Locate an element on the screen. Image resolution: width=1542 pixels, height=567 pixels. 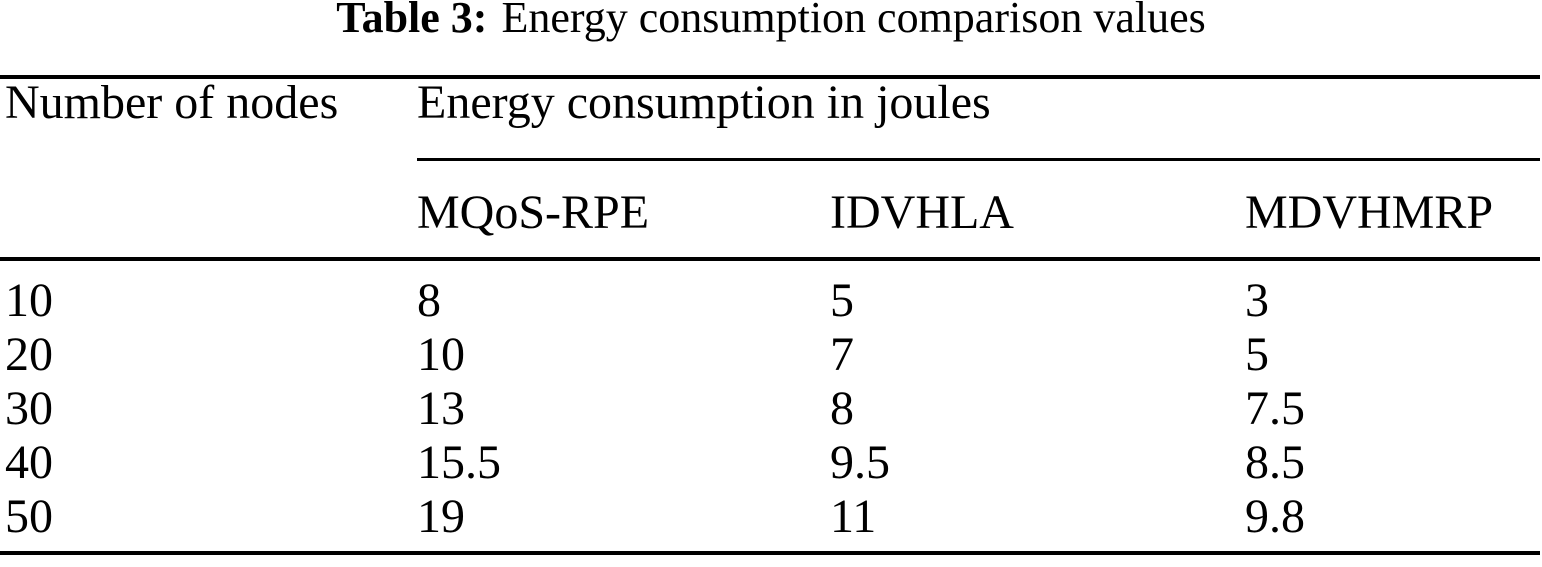
cell-mqos-rpe: 10 is located at coordinates (441, 354).